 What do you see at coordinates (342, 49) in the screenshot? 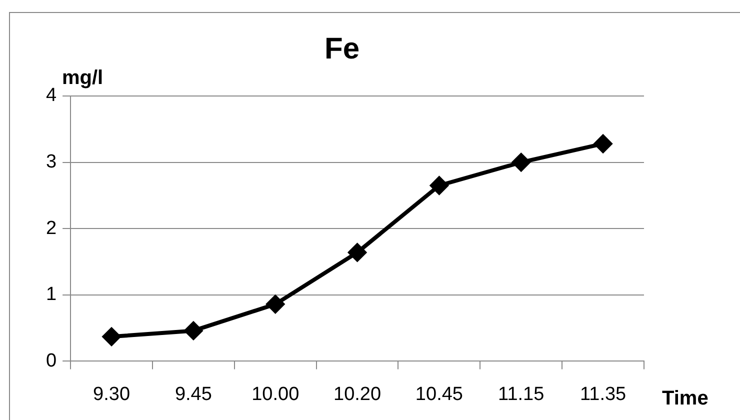
I see `chart-title: Fe` at bounding box center [342, 49].